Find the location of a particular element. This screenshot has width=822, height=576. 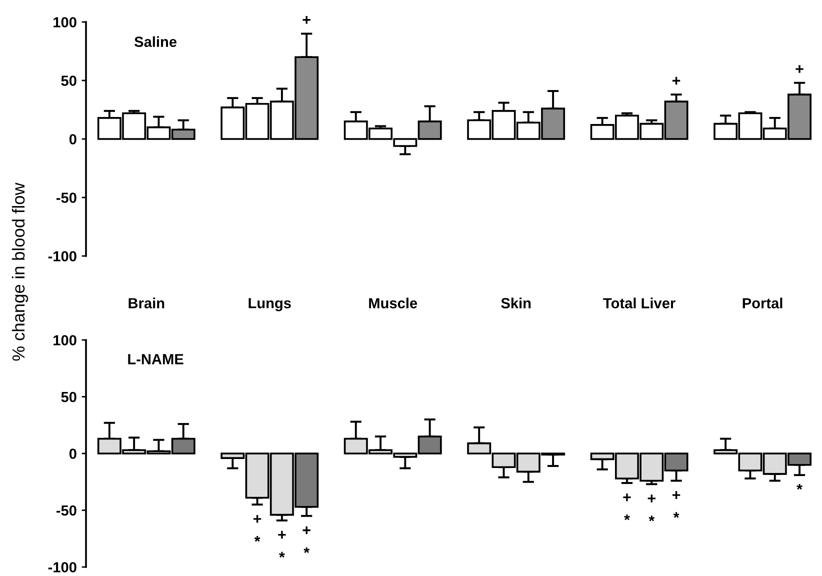

text: L-NAME is located at coordinates (156, 359).